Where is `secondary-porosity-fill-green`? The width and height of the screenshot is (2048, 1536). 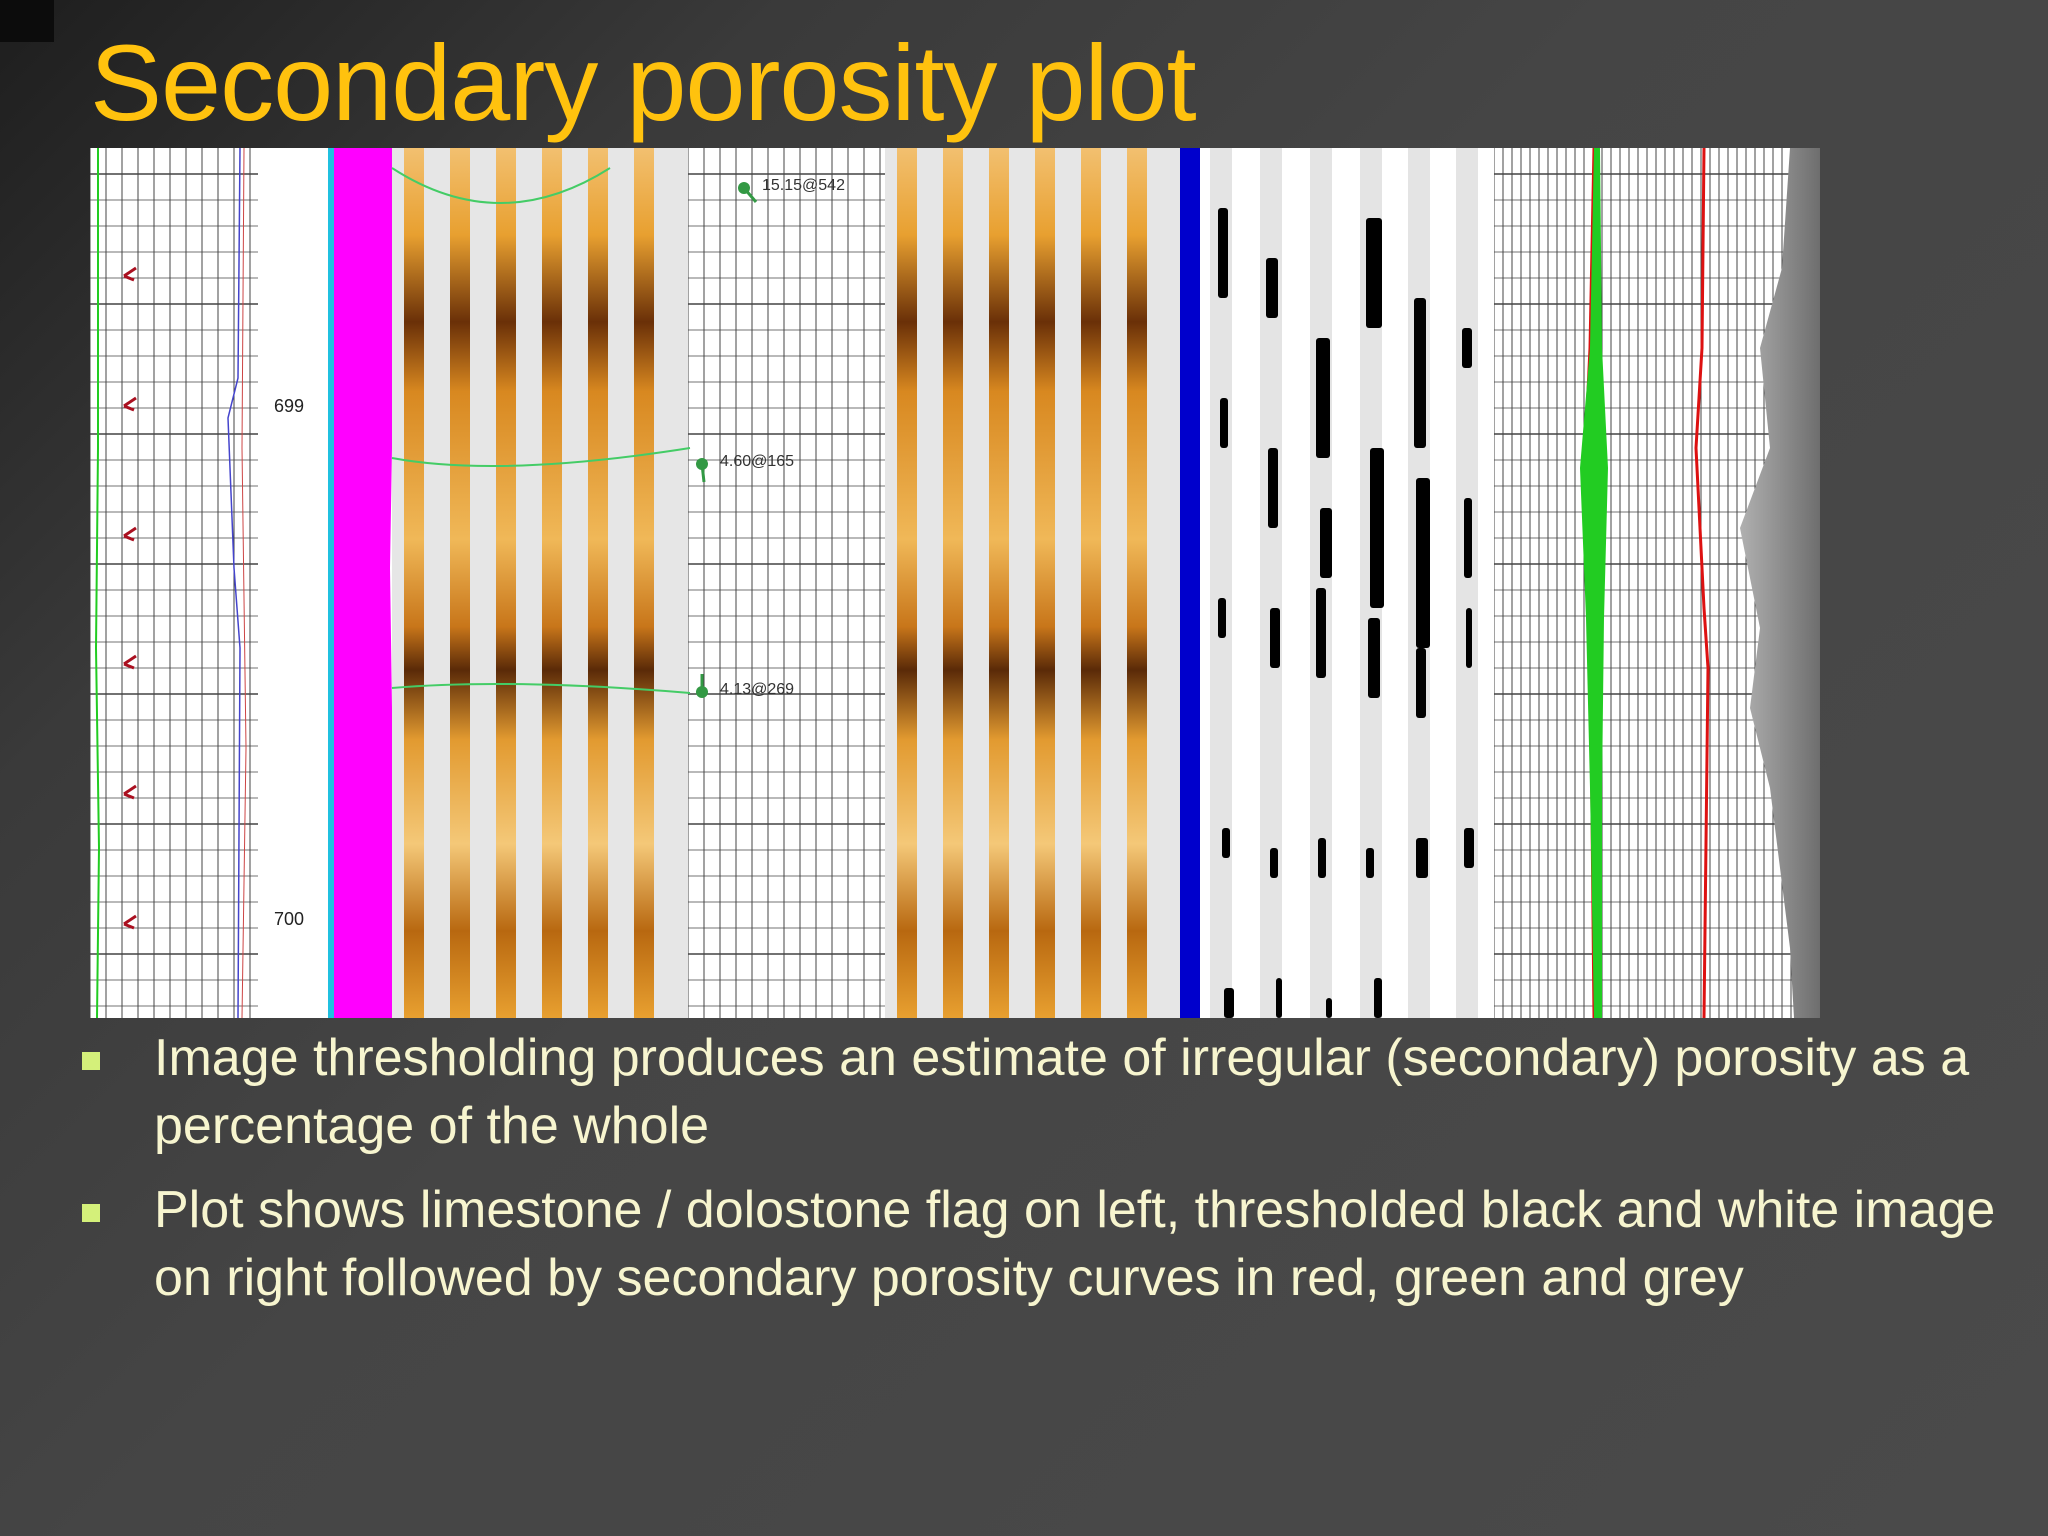 secondary-porosity-fill-green is located at coordinates (1594, 583).